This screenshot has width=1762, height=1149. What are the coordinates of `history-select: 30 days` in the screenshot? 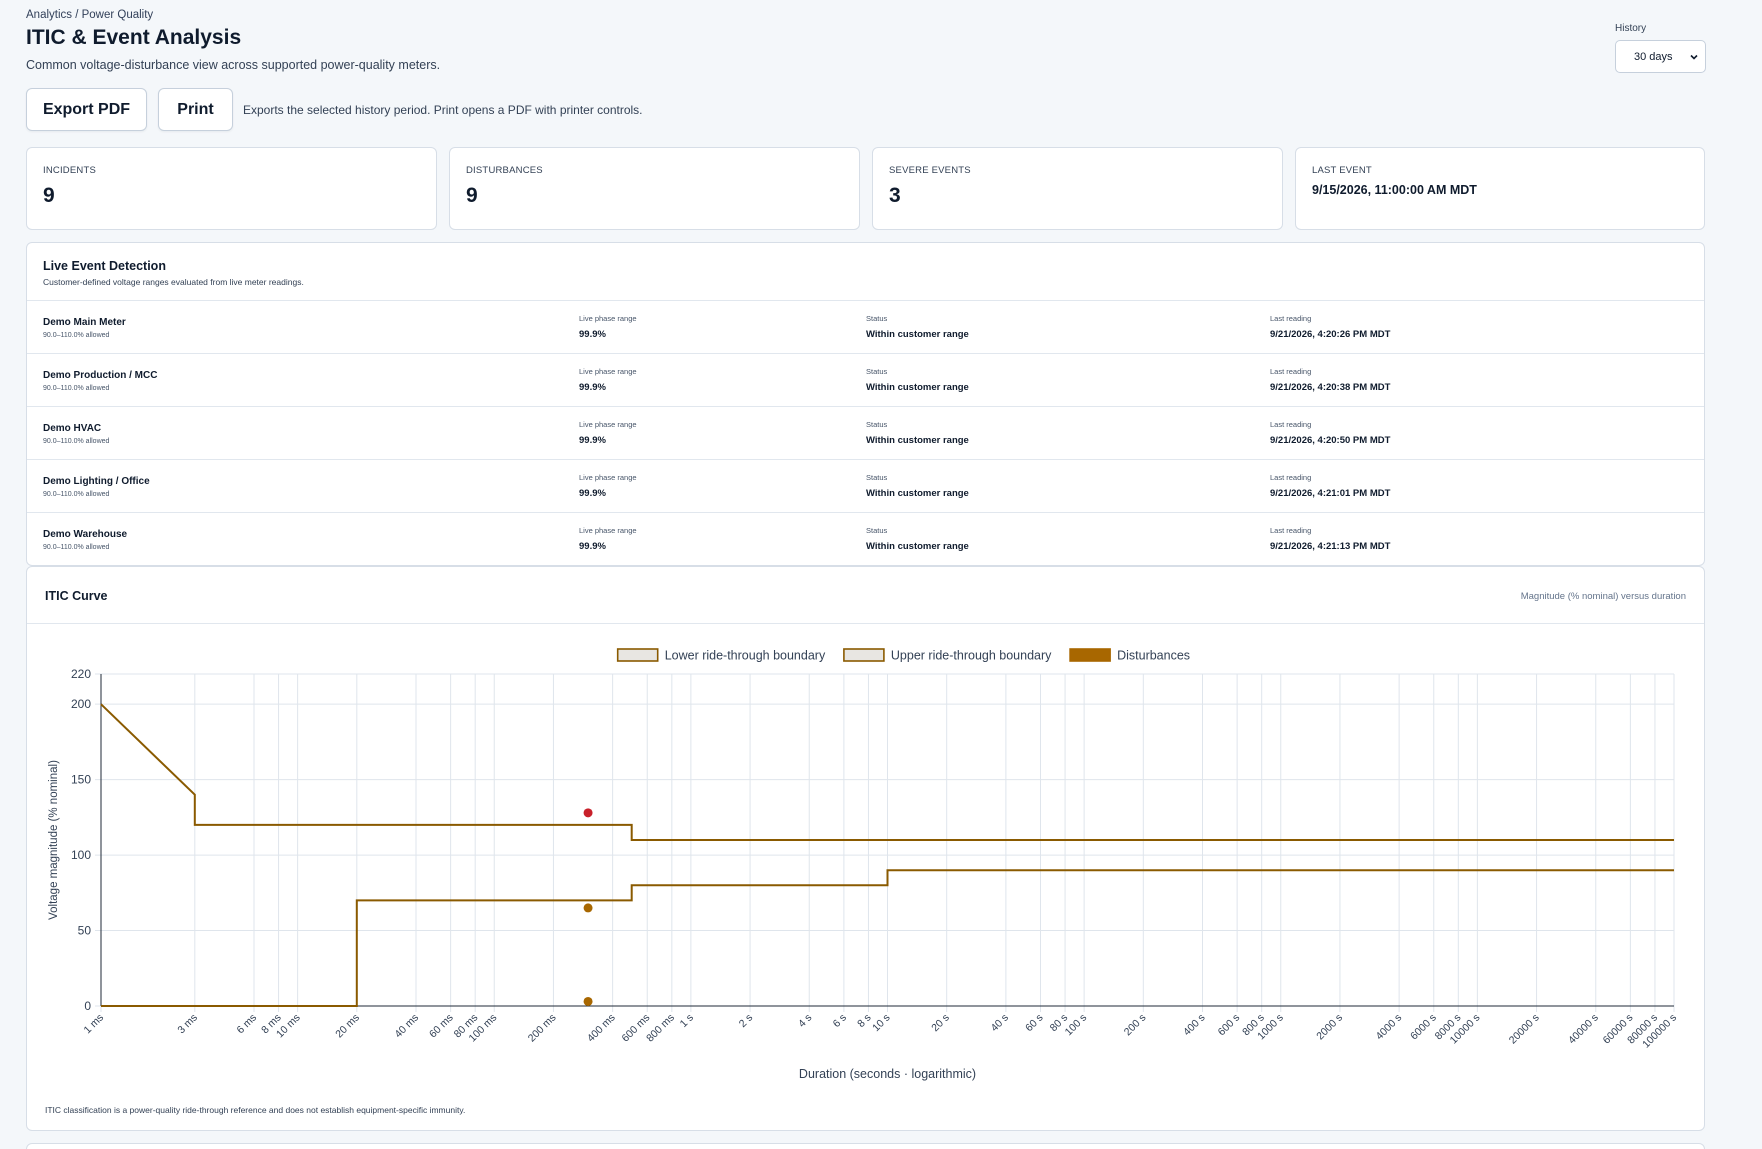 It's located at (1660, 56).